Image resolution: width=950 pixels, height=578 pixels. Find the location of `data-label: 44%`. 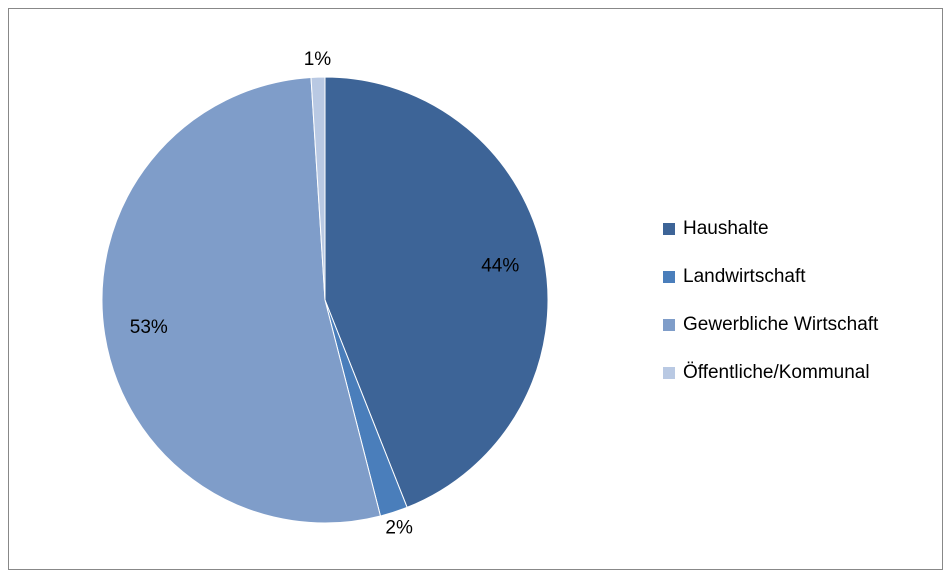

data-label: 44% is located at coordinates (500, 266).